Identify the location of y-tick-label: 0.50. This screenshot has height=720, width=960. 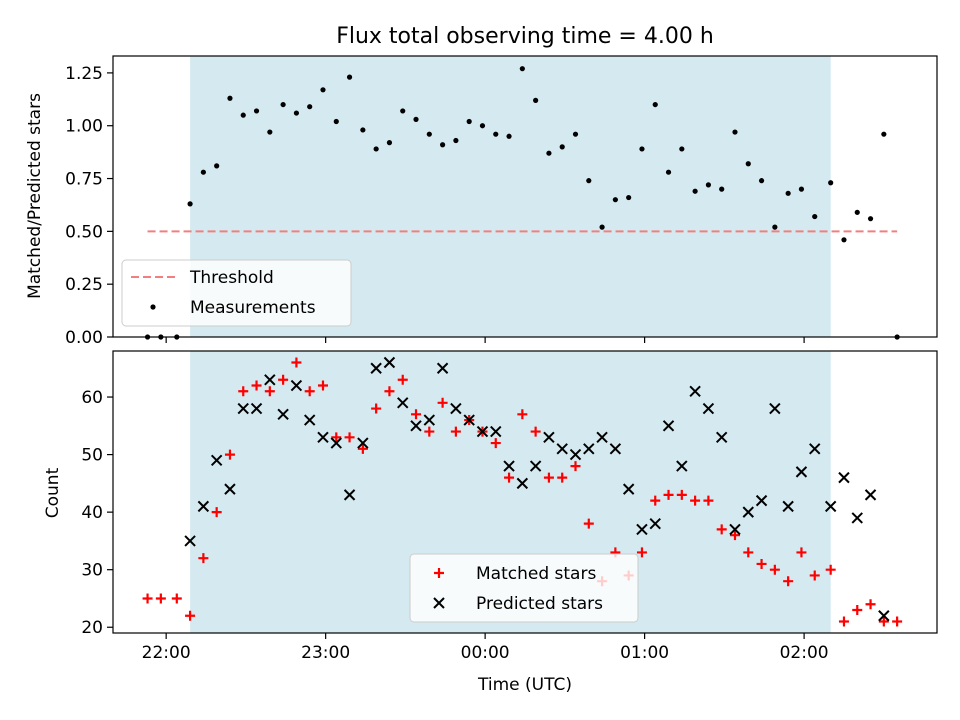
(84, 232).